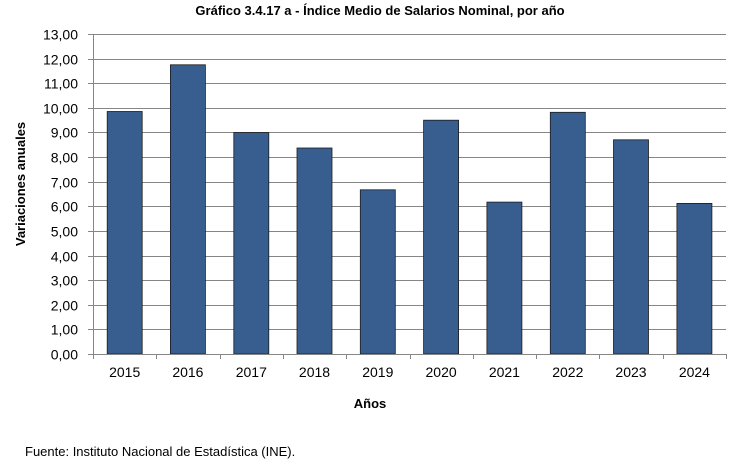 The width and height of the screenshot is (738, 474). What do you see at coordinates (187, 209) in the screenshot?
I see `bar-2016` at bounding box center [187, 209].